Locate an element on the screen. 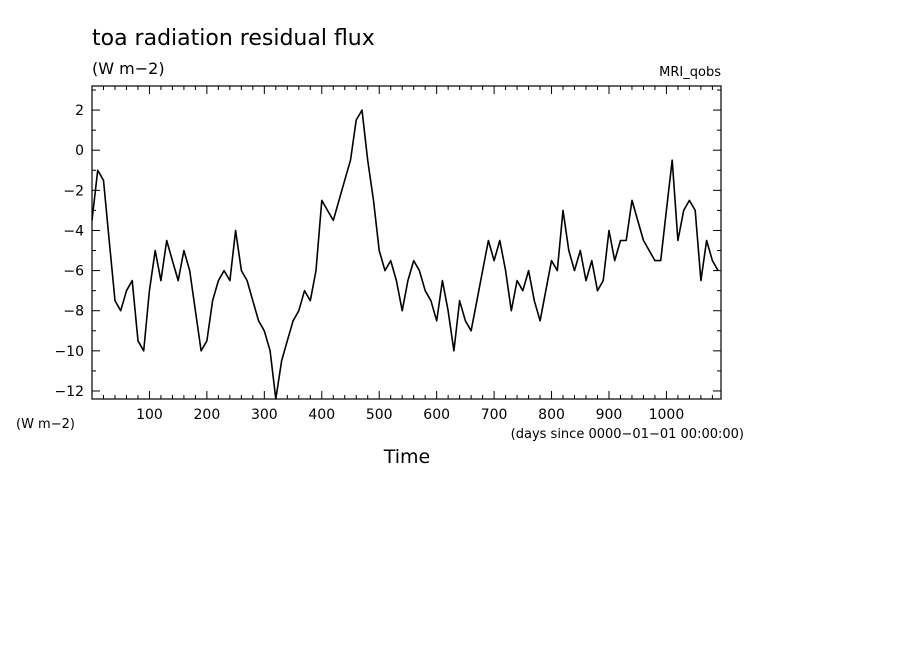 The width and height of the screenshot is (904, 659). y-tick-label: −8 is located at coordinates (73, 312).